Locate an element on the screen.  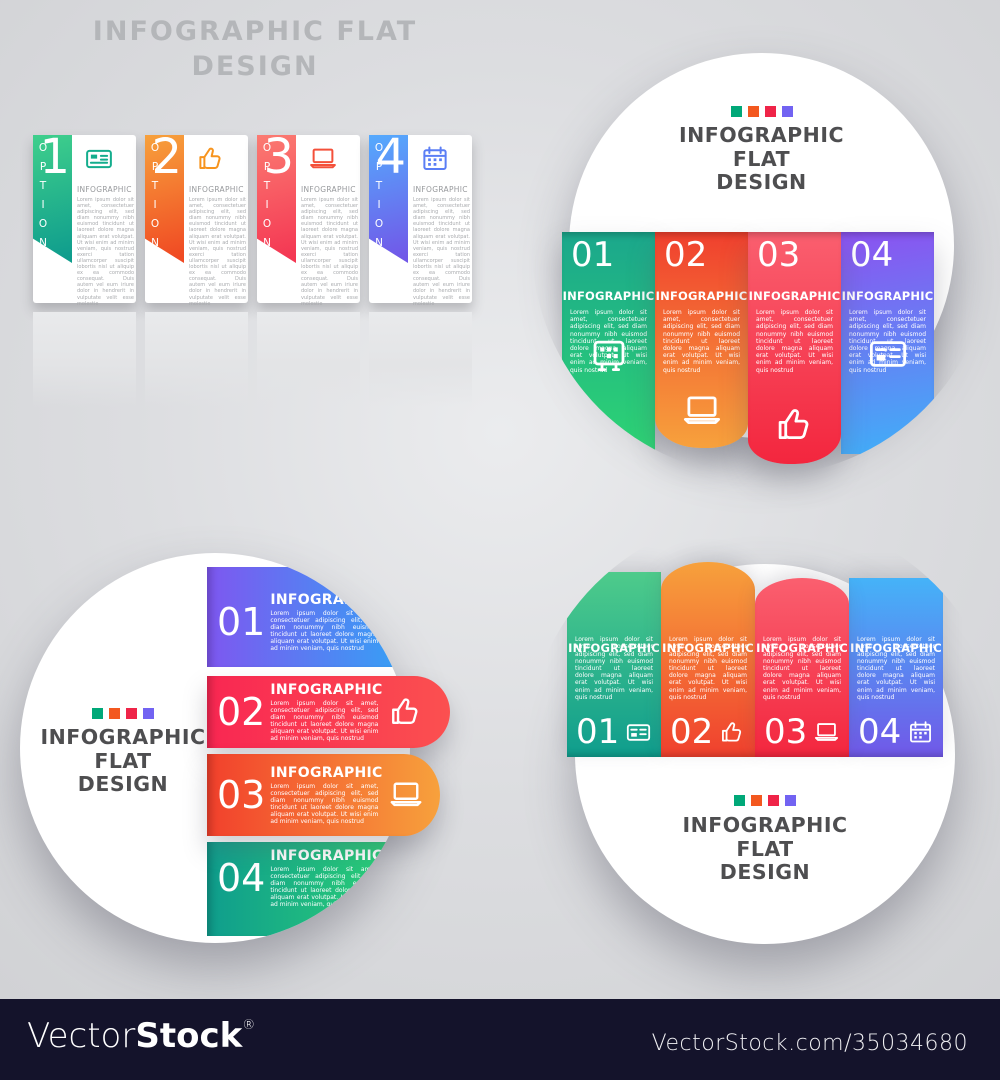
card-reflections is located at coordinates (252, 359).